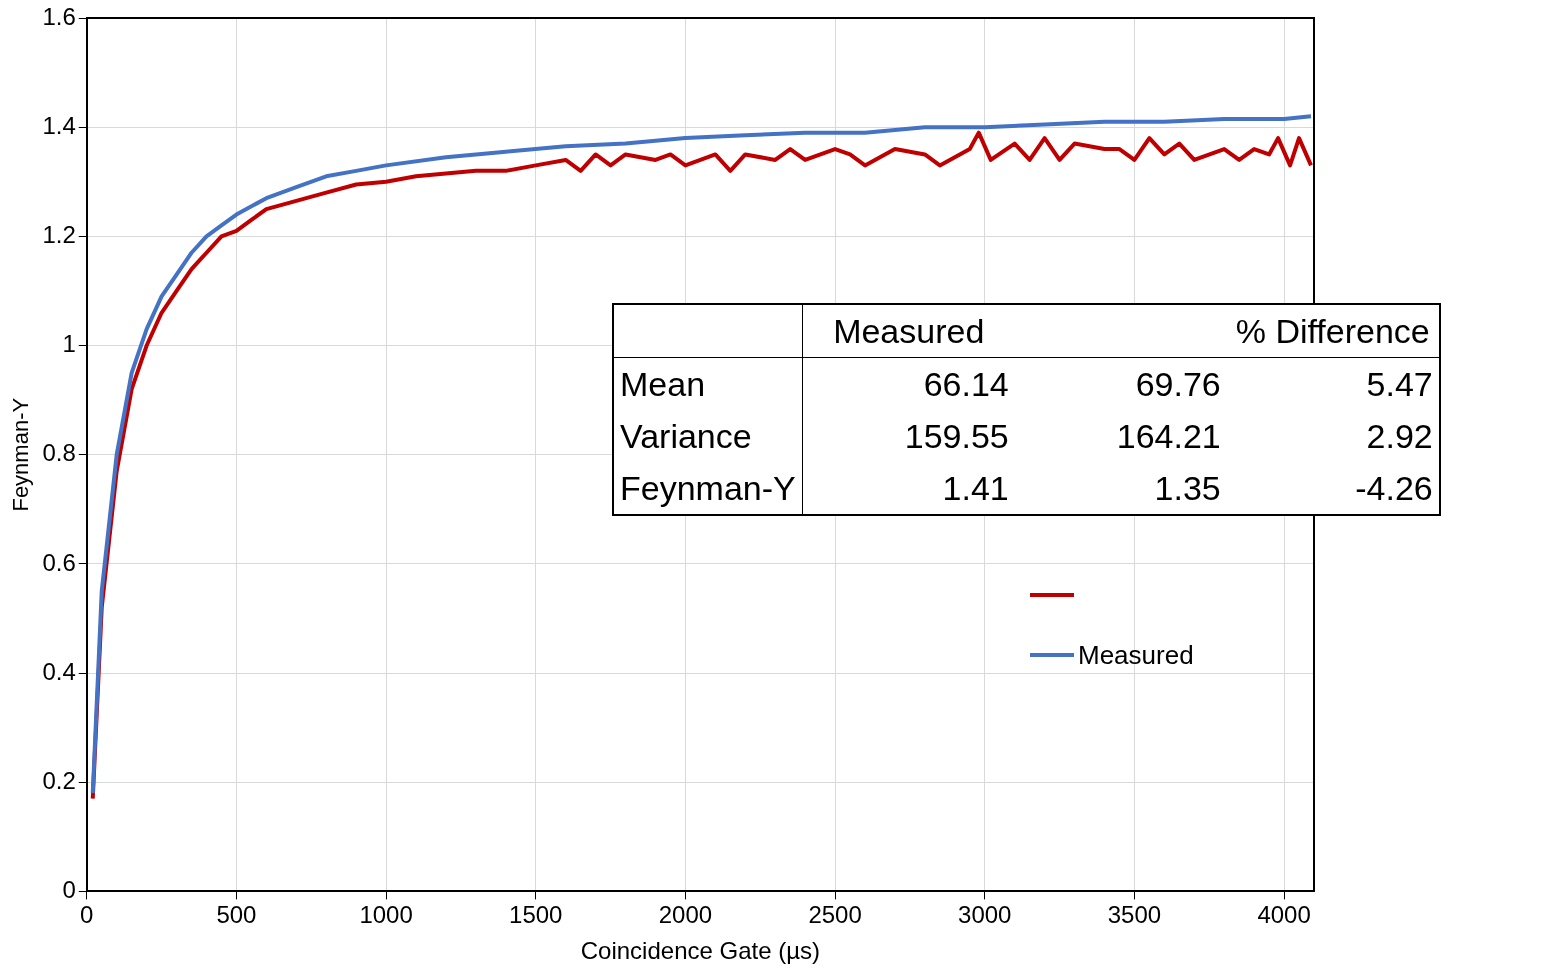 This screenshot has height=976, width=1554. I want to click on data-label: 66.14, so click(966, 384).